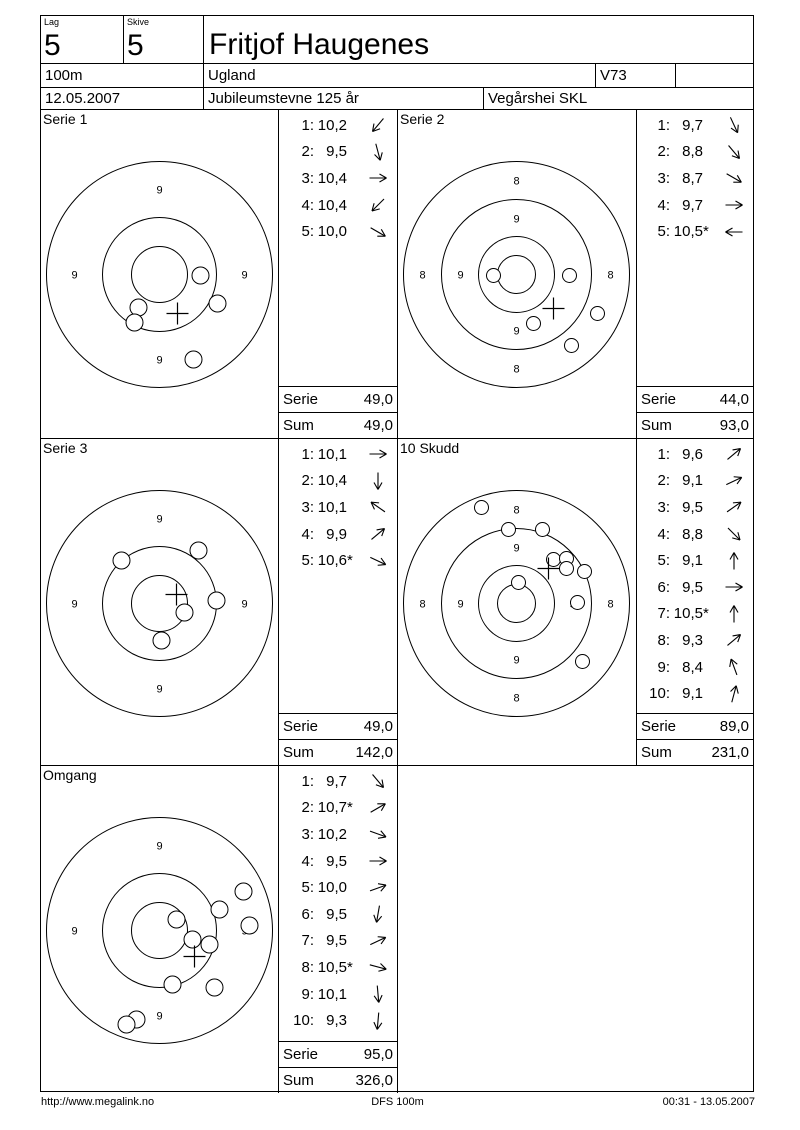 The width and height of the screenshot is (800, 1130). I want to click on sum-value: 49,0, so click(378, 425).